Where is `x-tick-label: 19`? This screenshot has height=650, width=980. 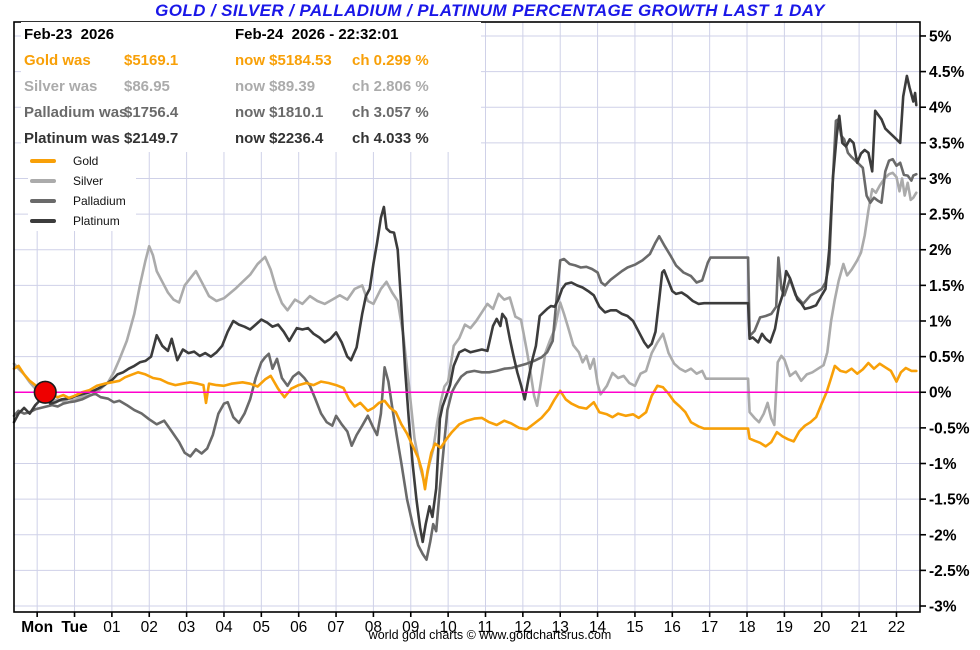
x-tick-label: 19 is located at coordinates (784, 627).